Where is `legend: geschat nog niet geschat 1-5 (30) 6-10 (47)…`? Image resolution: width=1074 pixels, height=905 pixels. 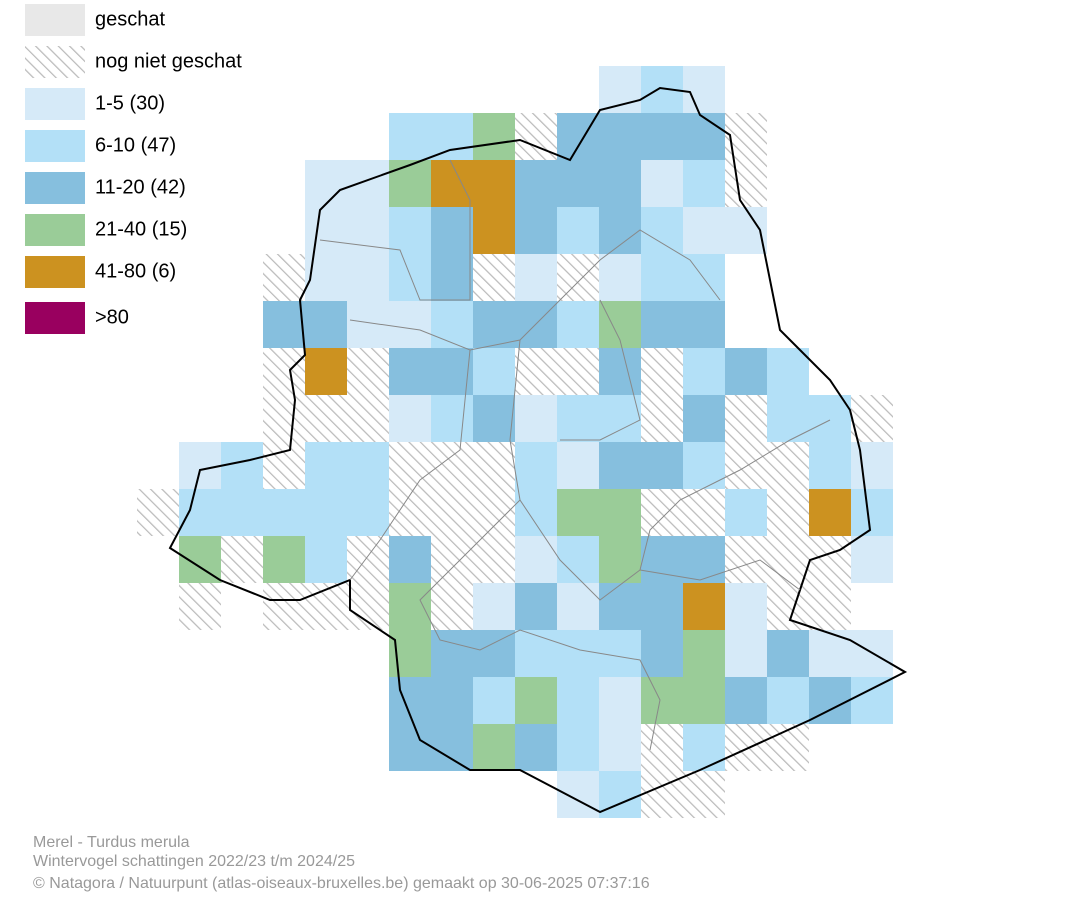
legend: geschat nog niet geschat 1-5 (30) 6-10 (47)… is located at coordinates (133, 169).